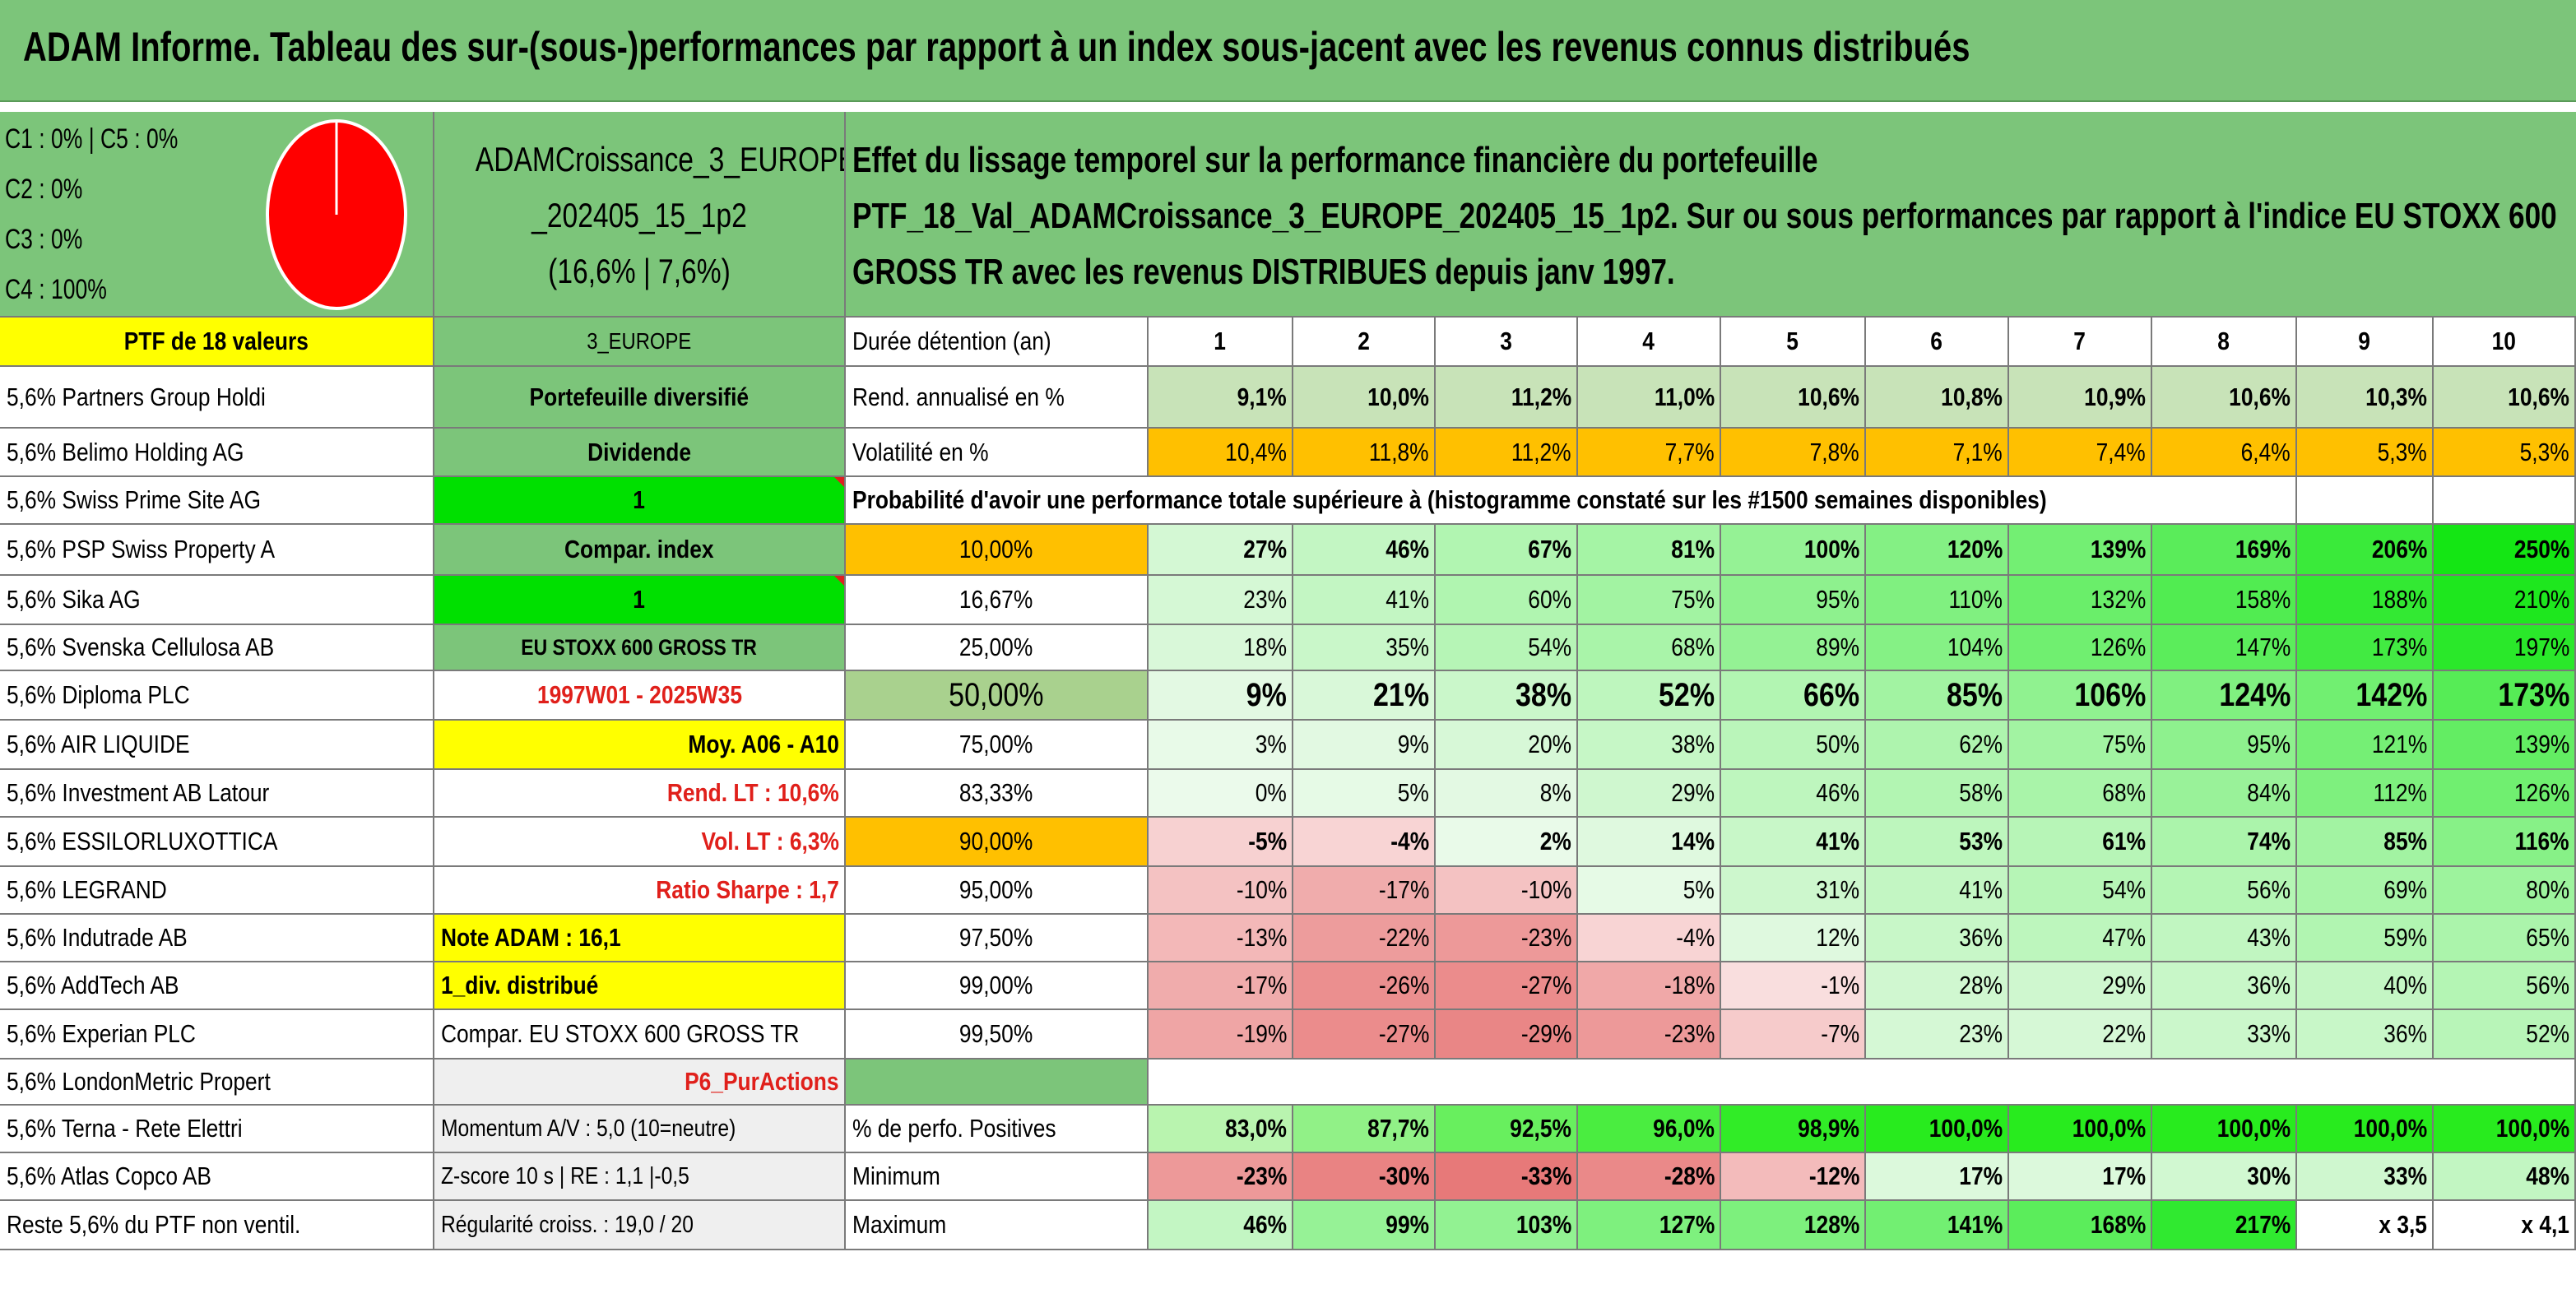  I want to click on holding-row: 5,6% Investment AB Latour, so click(217, 794).